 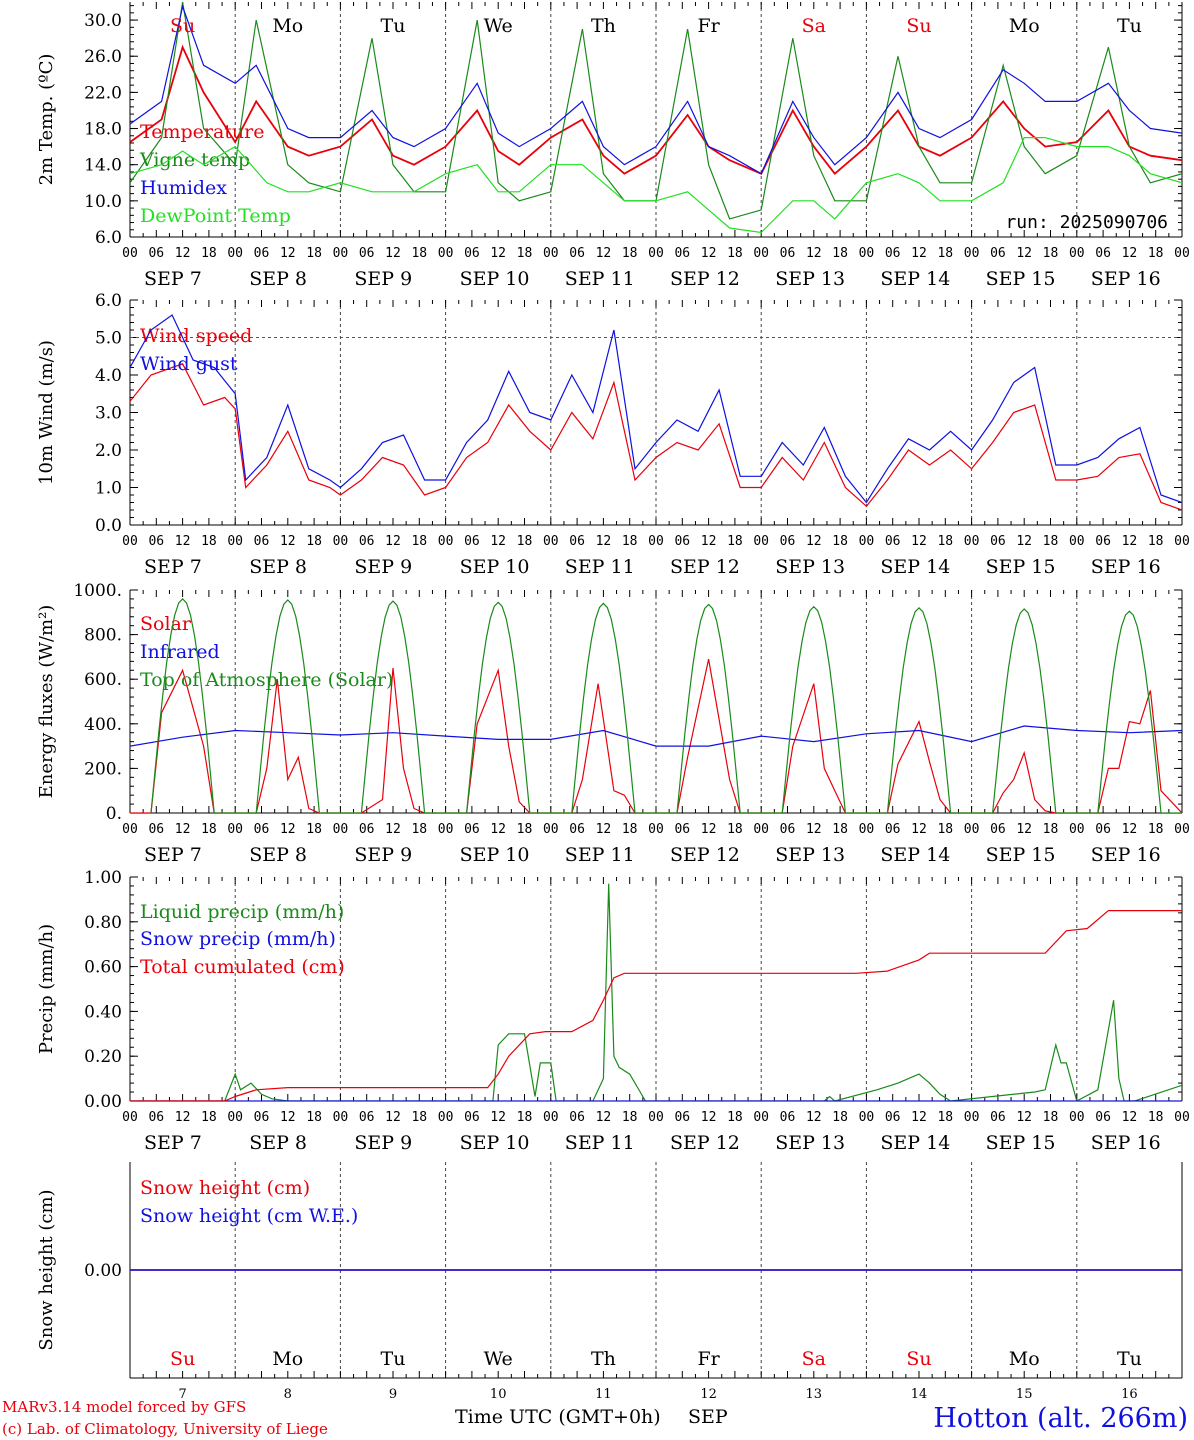 What do you see at coordinates (103, 923) in the screenshot?
I see `y-tick-label: 0.80` at bounding box center [103, 923].